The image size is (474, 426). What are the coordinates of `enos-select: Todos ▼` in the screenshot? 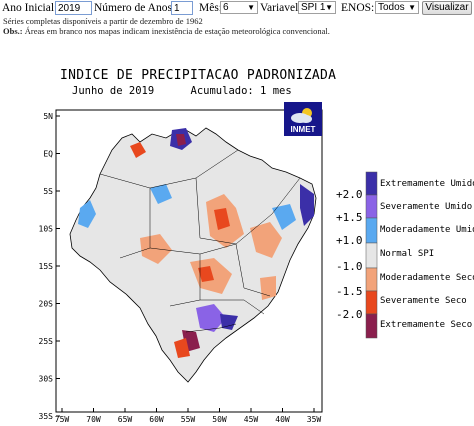 It's located at (397, 7).